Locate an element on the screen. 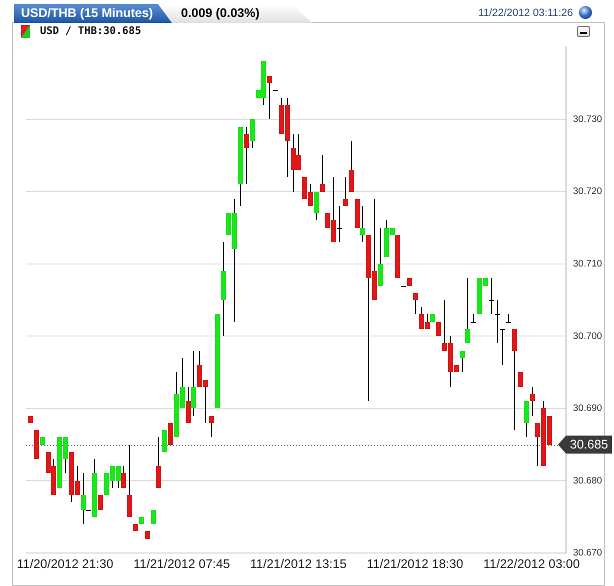  y-tick-label: 30.730 is located at coordinates (587, 119).